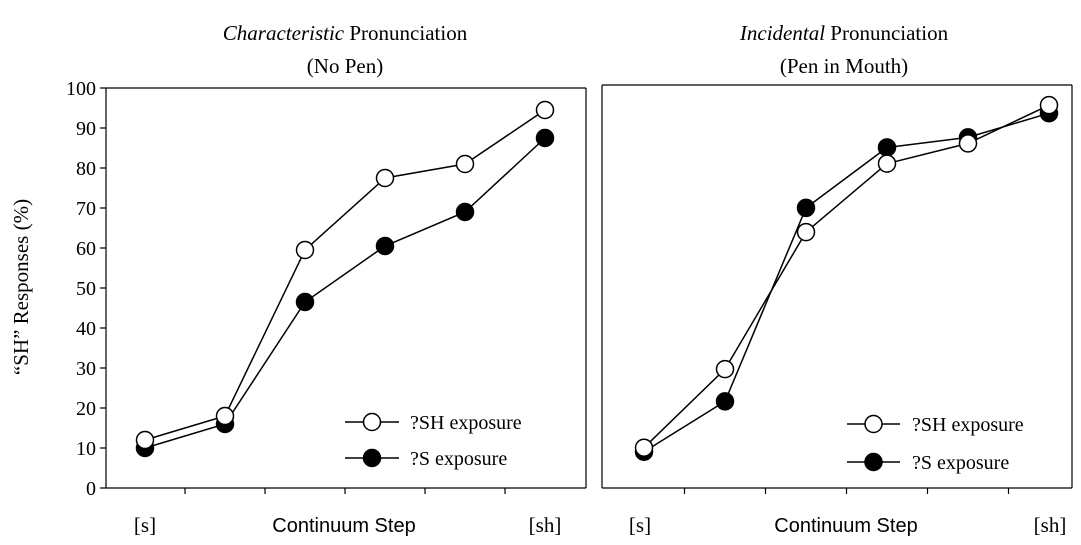 This screenshot has width=1081, height=545. Describe the element at coordinates (345, 33) in the screenshot. I see `left-chart-title: Characteristic Pronunciation` at that location.